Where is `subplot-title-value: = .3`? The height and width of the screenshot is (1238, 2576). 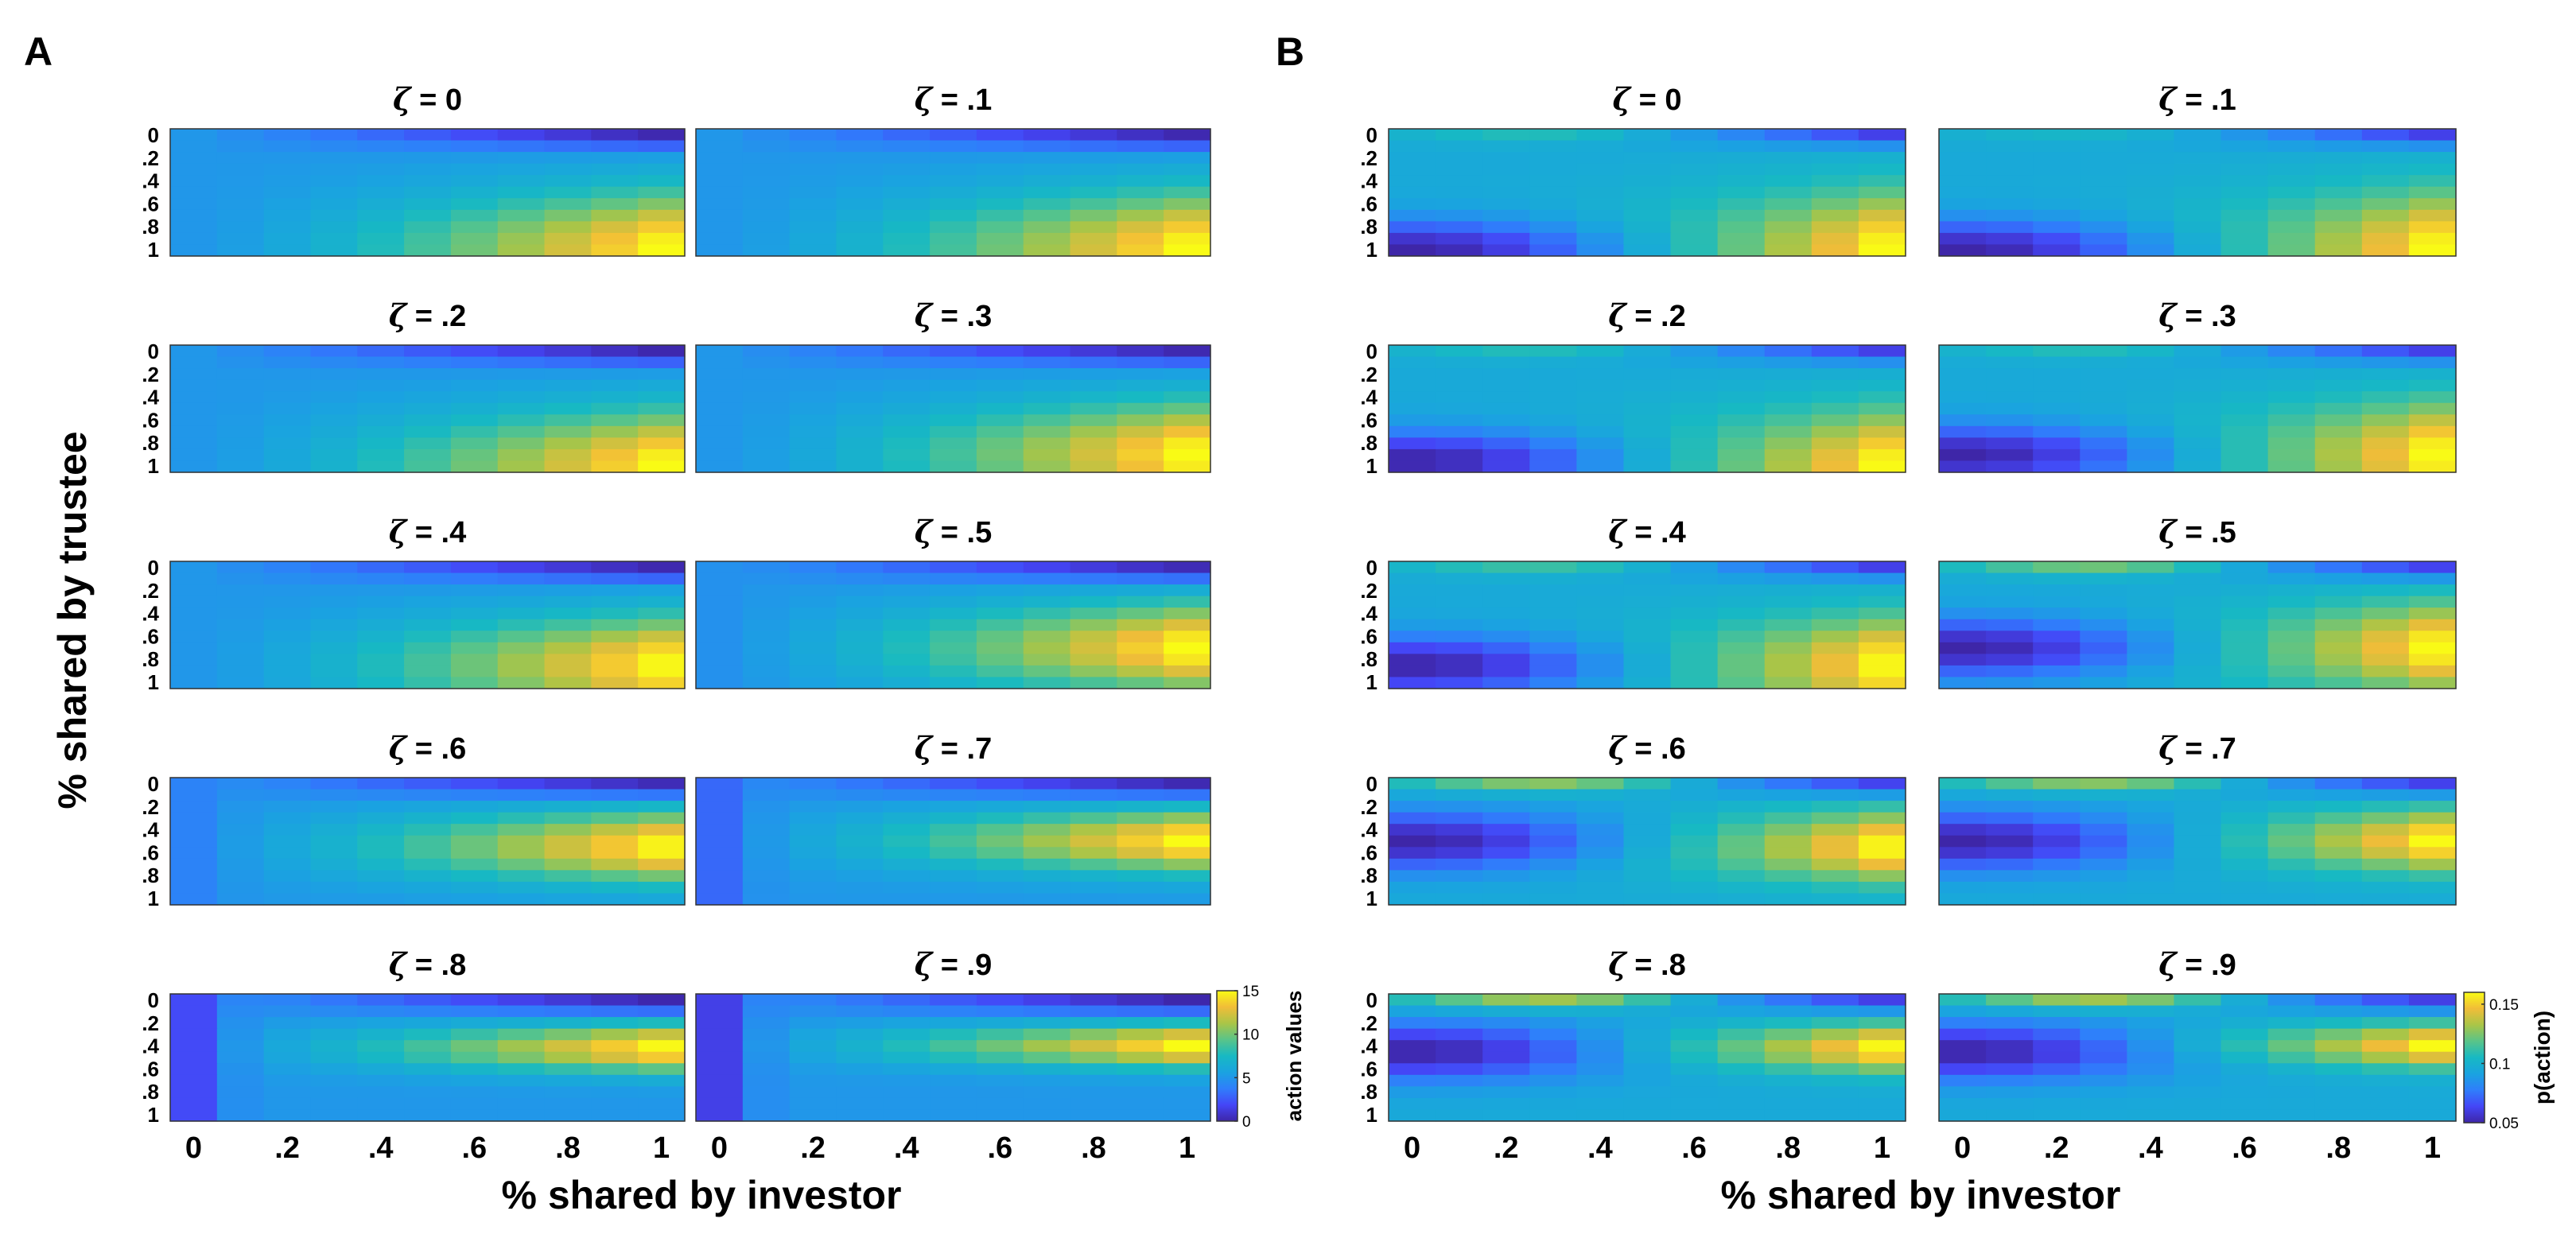 subplot-title-value: = .3 is located at coordinates (2206, 316).